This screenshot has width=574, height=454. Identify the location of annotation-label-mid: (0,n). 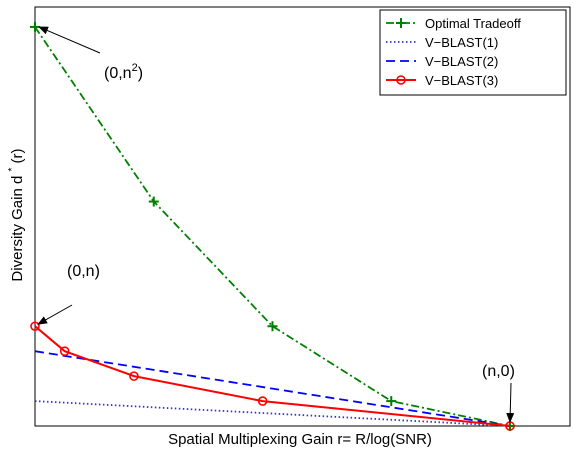
(83, 271).